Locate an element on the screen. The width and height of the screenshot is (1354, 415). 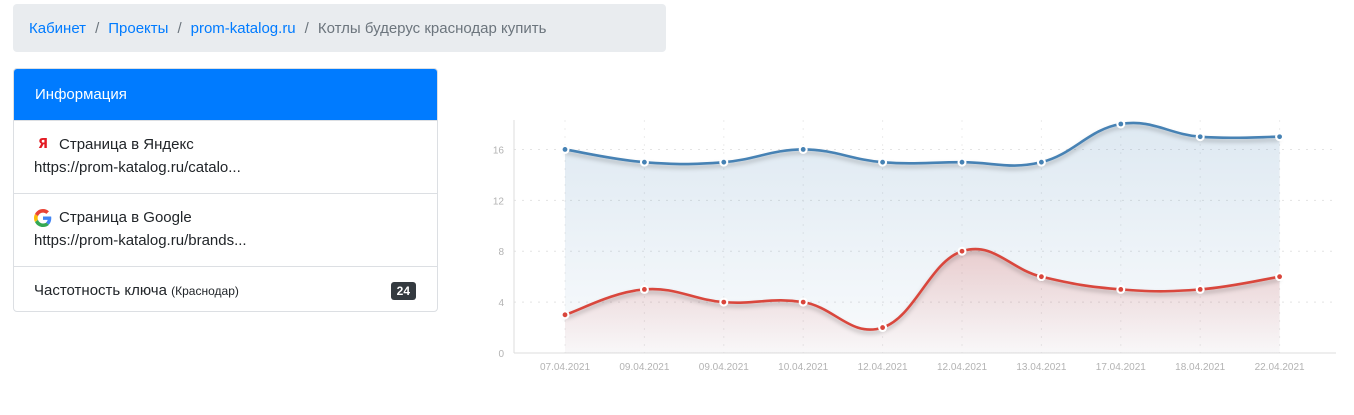
x-tick-label: 17.04.2021 is located at coordinates (1121, 367).